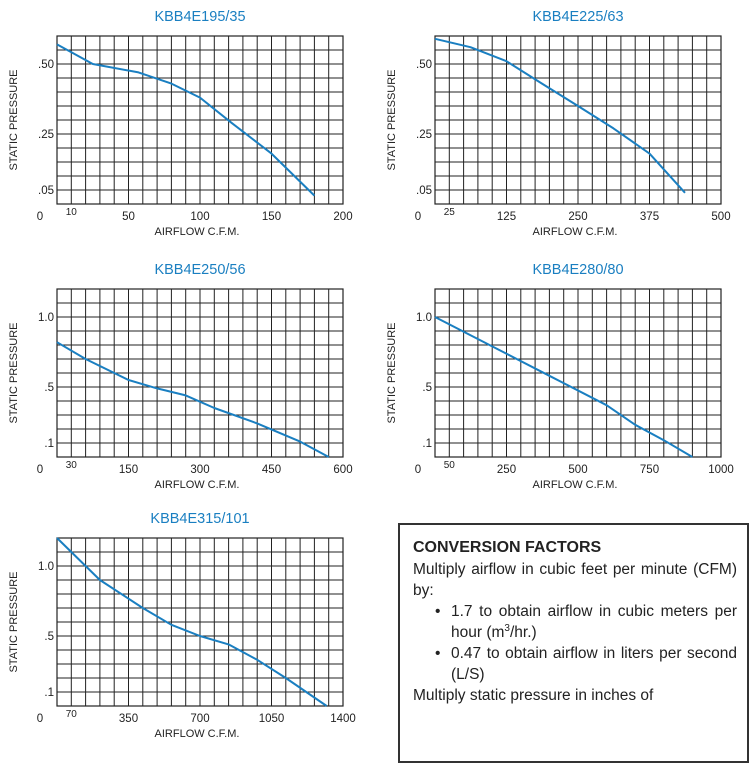  What do you see at coordinates (199, 17) in the screenshot?
I see `chart-title: KBB4E195/35` at bounding box center [199, 17].